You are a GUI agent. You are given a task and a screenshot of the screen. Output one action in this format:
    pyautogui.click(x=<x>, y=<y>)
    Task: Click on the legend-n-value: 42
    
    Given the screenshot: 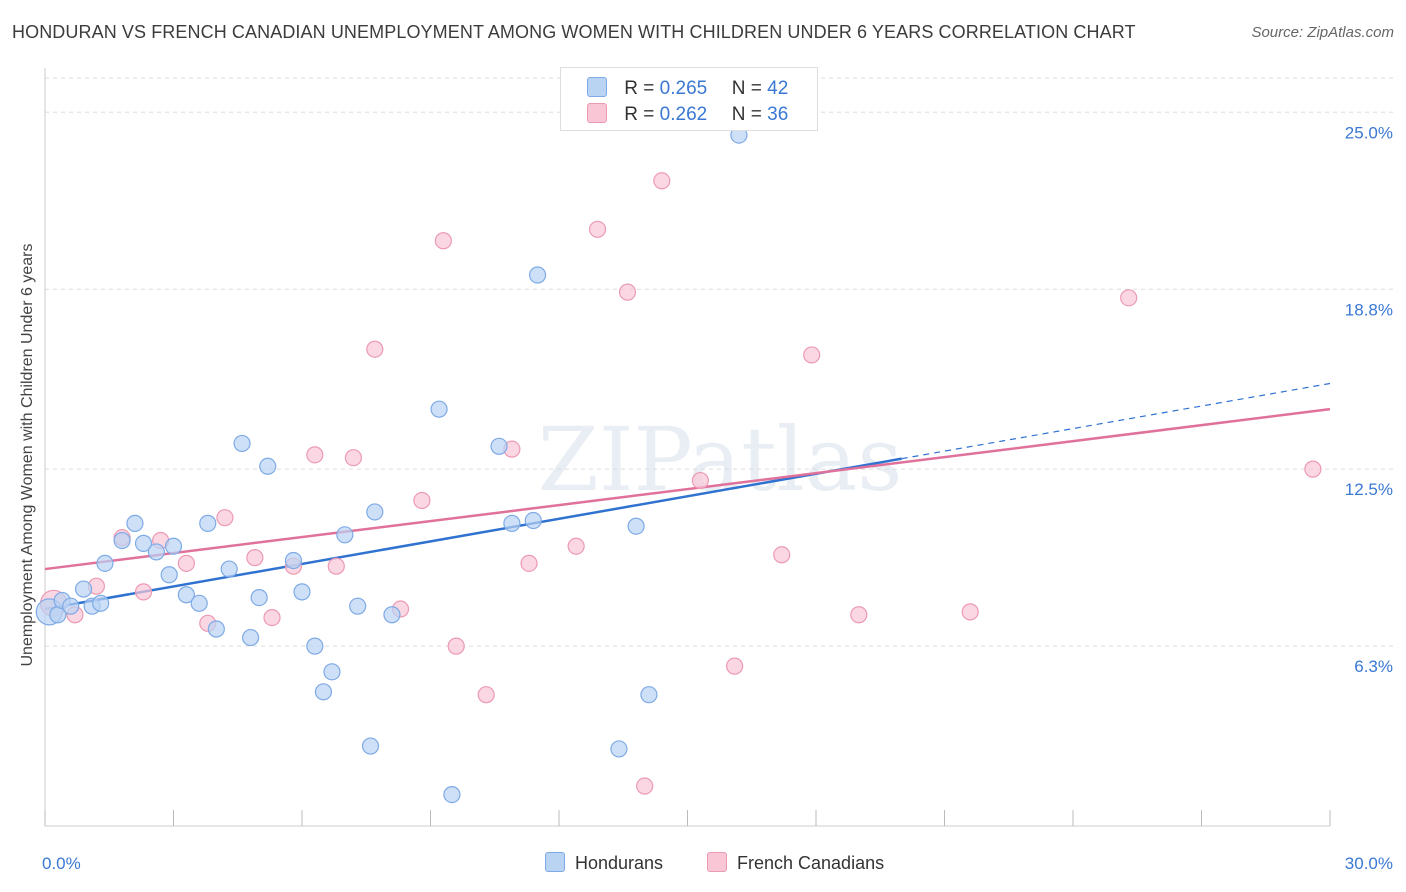 What is the action you would take?
    pyautogui.click(x=778, y=88)
    